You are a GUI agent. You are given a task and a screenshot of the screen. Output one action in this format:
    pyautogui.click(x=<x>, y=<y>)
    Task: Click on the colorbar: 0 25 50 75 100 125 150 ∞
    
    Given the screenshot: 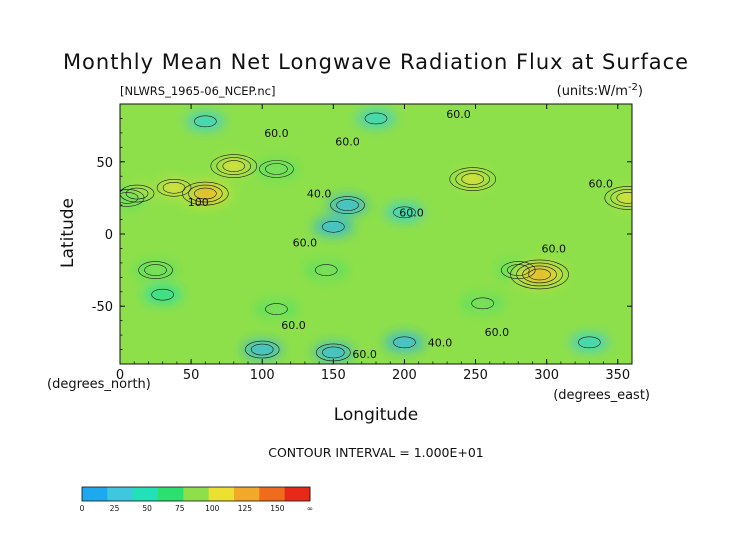 What is the action you would take?
    pyautogui.click(x=196, y=499)
    